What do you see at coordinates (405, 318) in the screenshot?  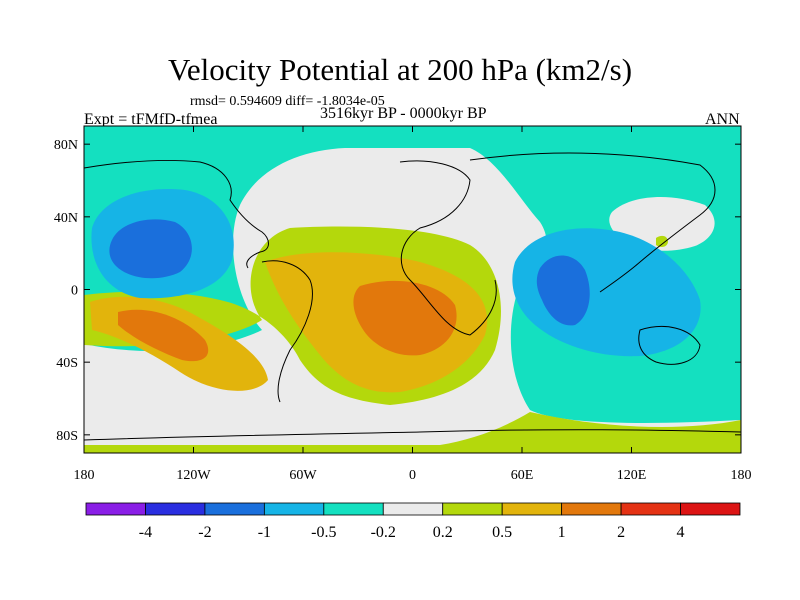 I see `region-atlantic-core` at bounding box center [405, 318].